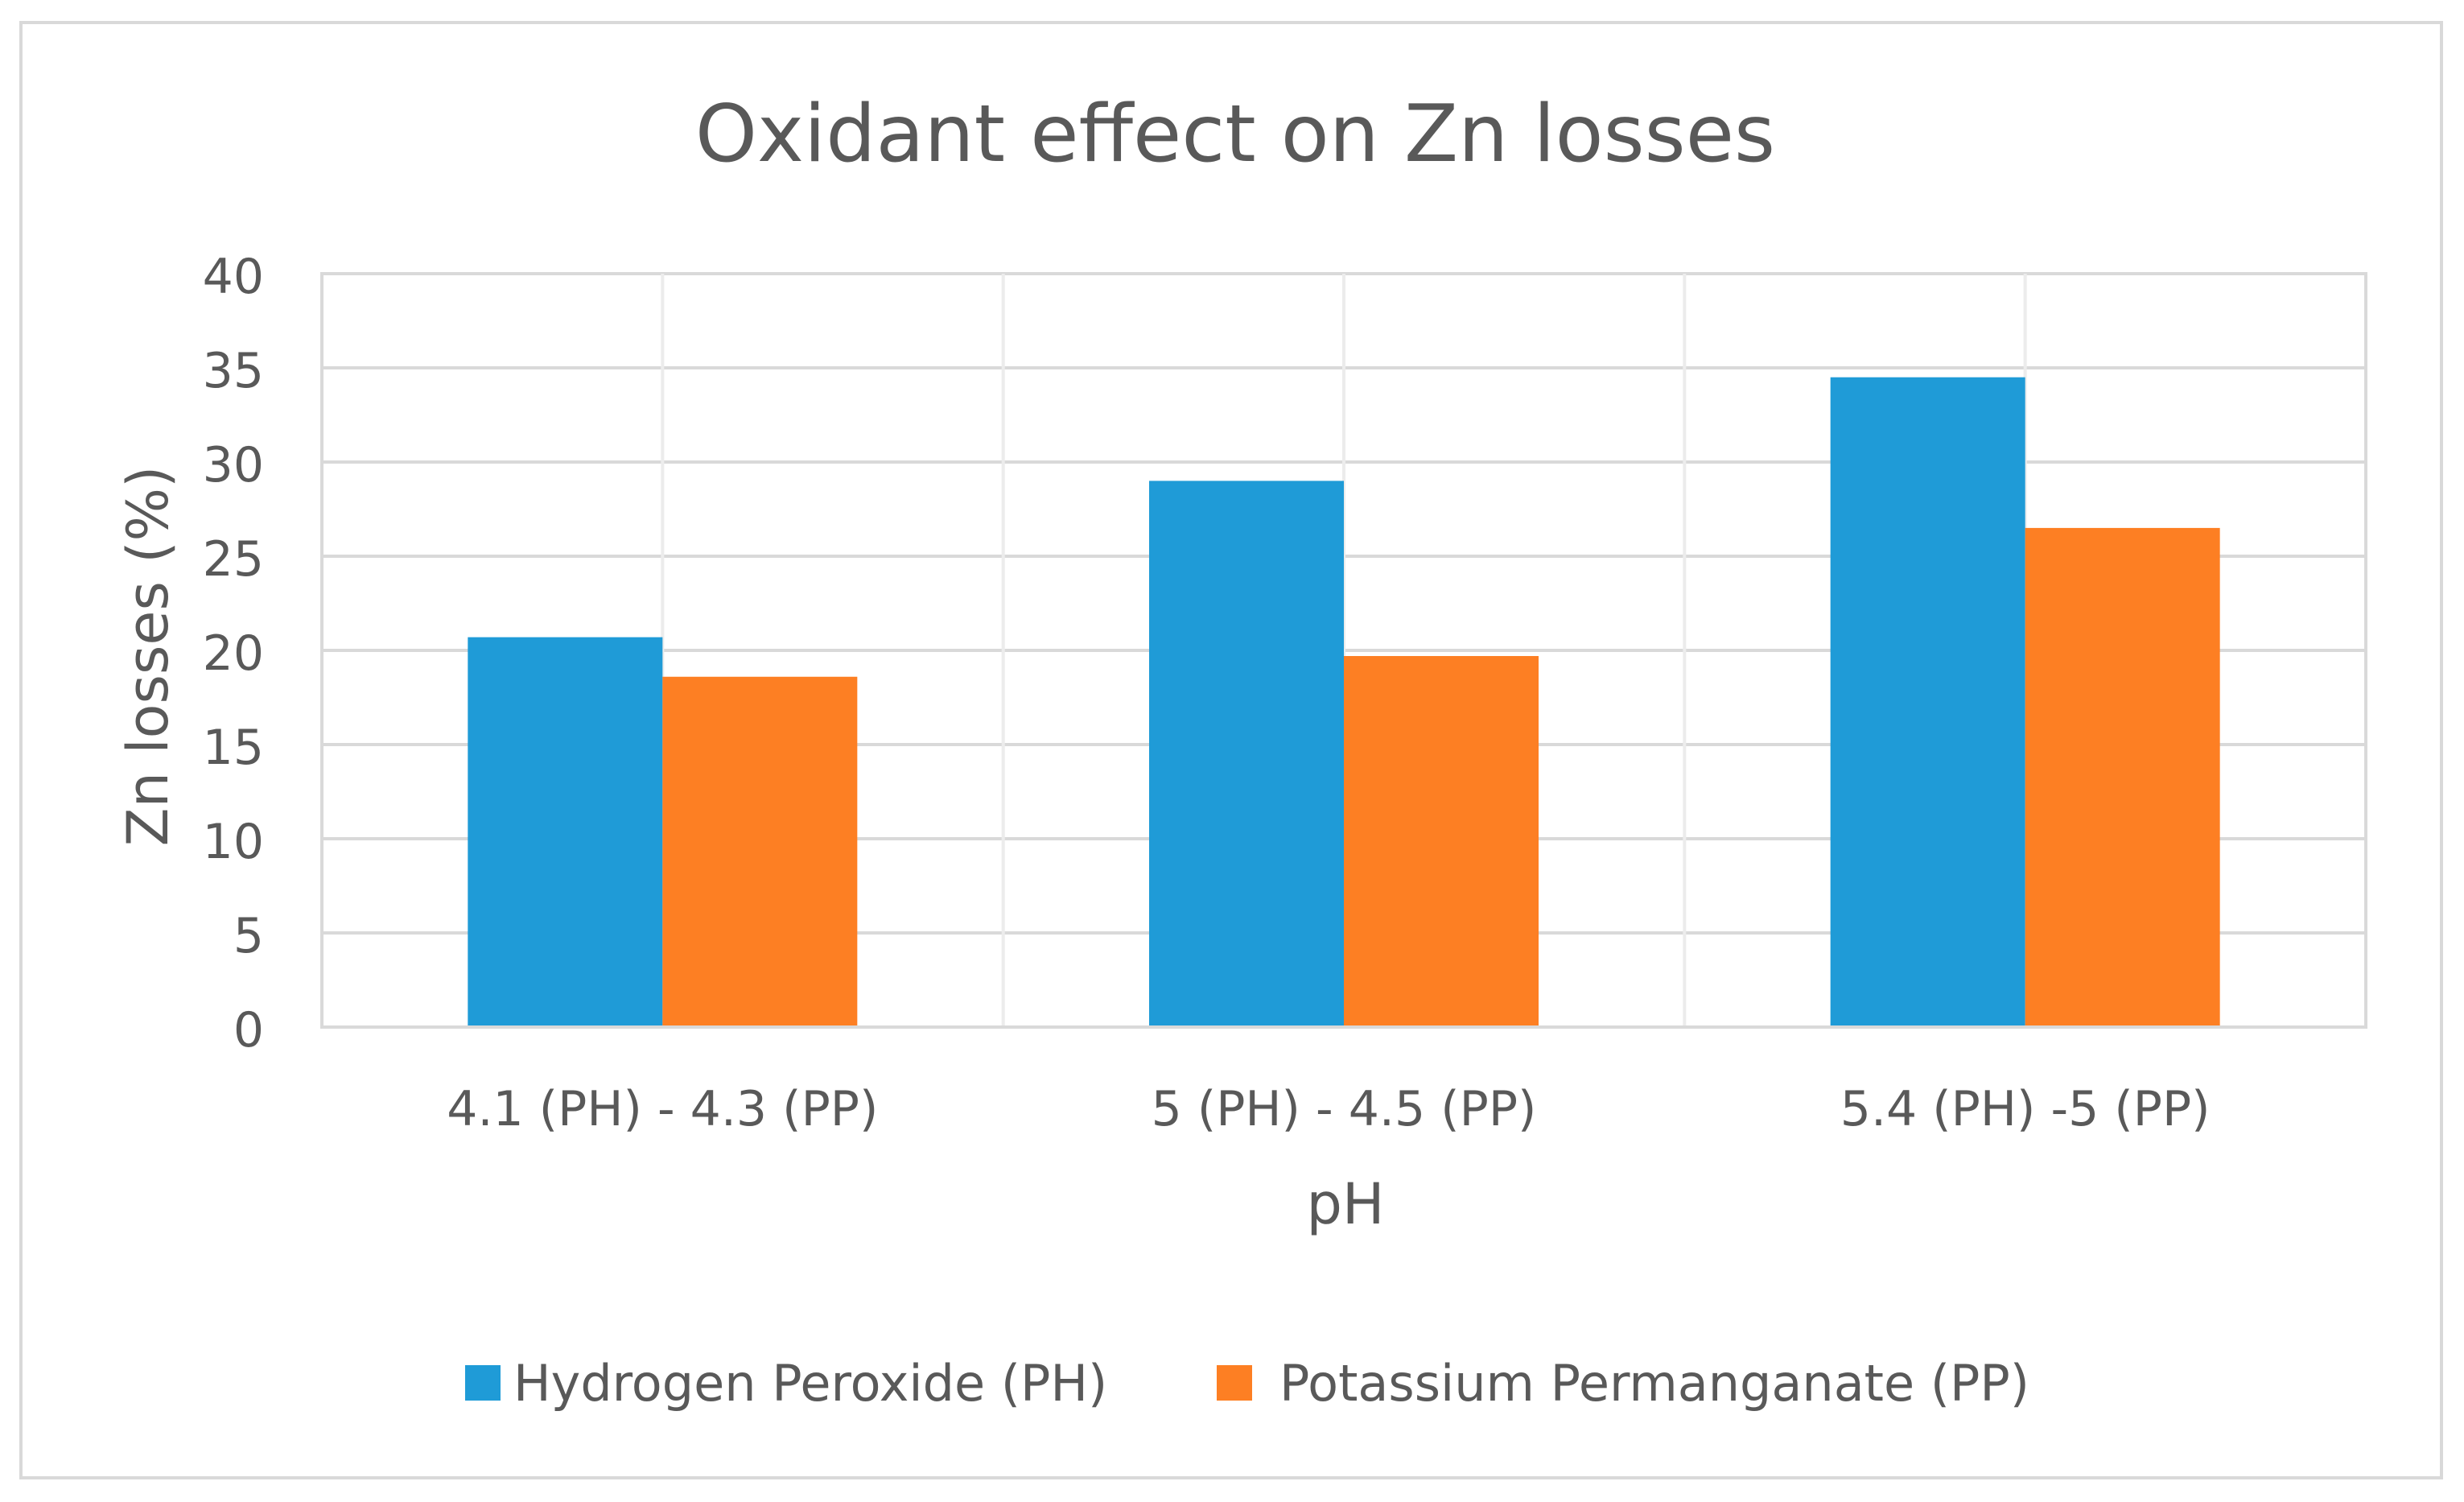  I want to click on y-tick-label: 30, so click(233, 465).